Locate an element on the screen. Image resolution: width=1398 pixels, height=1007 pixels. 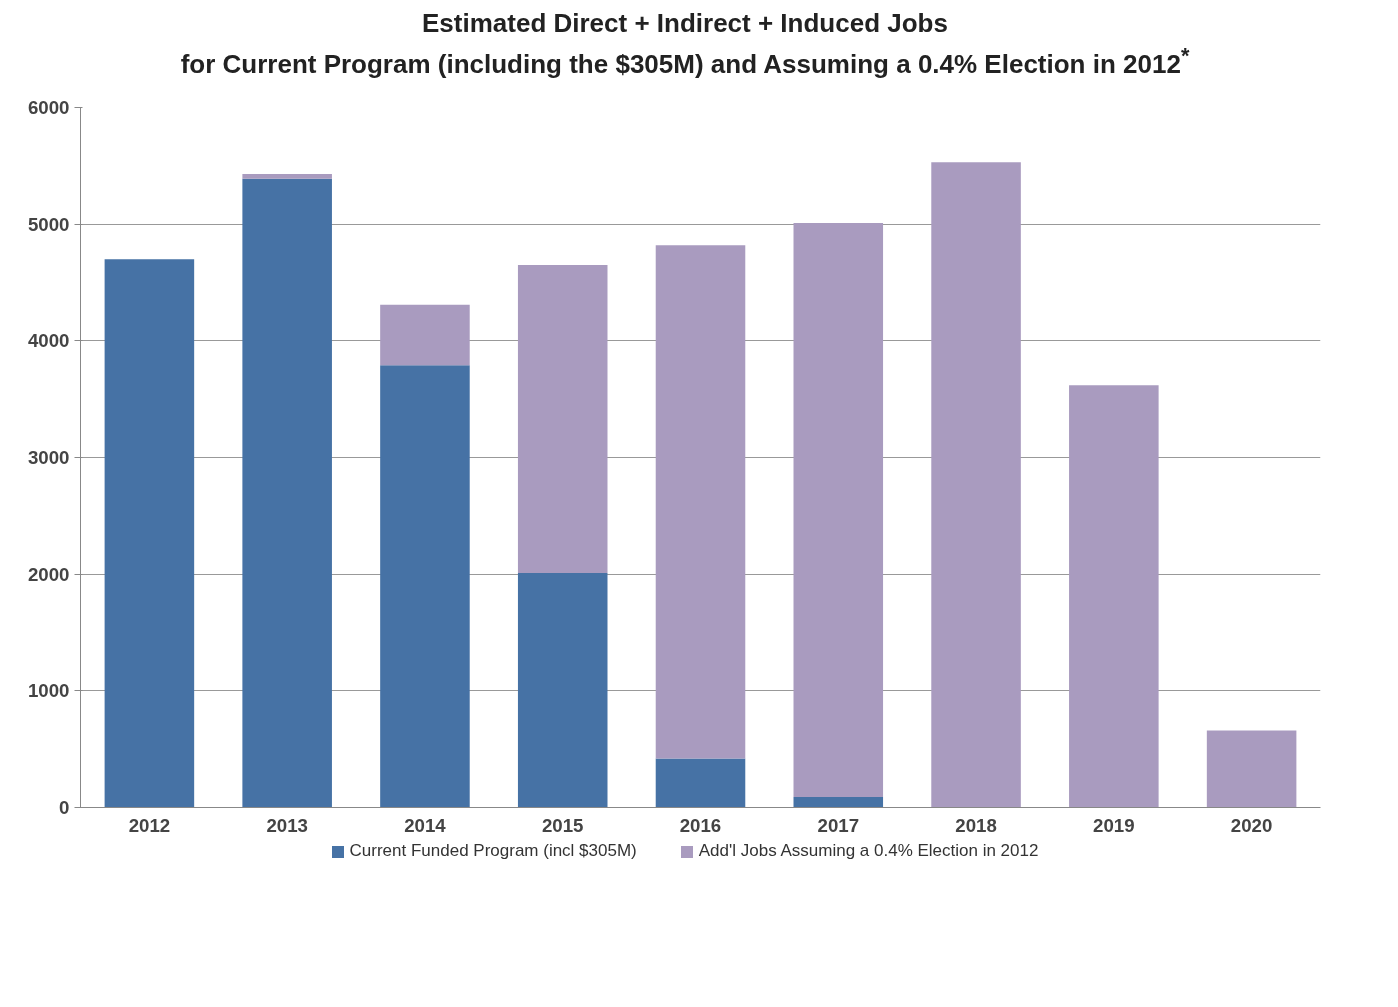
y-tick-label: 1000 is located at coordinates (49, 691).